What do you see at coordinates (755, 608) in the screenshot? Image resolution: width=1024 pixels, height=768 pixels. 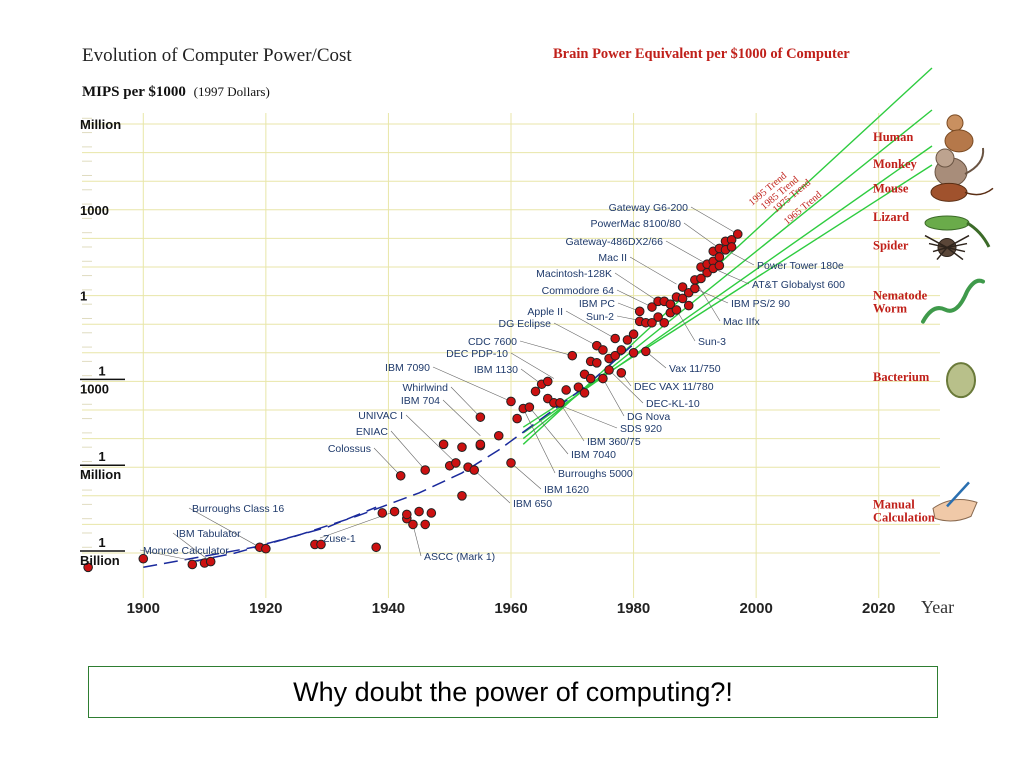 I see `x-tick-label: 2000` at bounding box center [755, 608].